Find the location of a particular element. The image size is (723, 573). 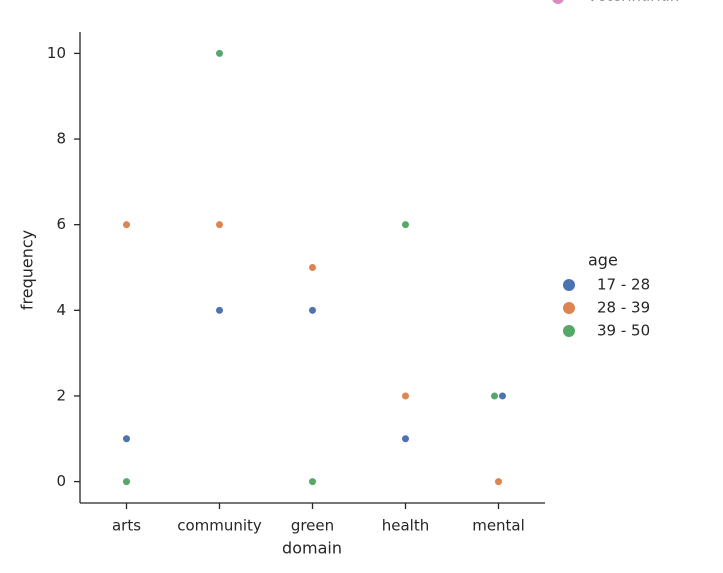

x-tick-label: mental is located at coordinates (498, 526).